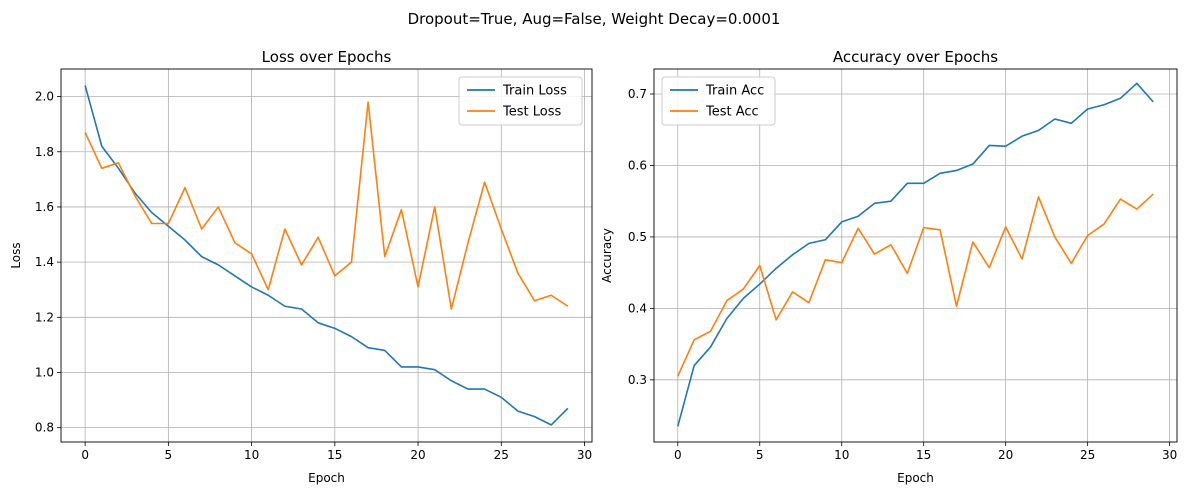 This screenshot has height=495, width=1188. I want to click on y-tick-label: 0.4, so click(637, 308).